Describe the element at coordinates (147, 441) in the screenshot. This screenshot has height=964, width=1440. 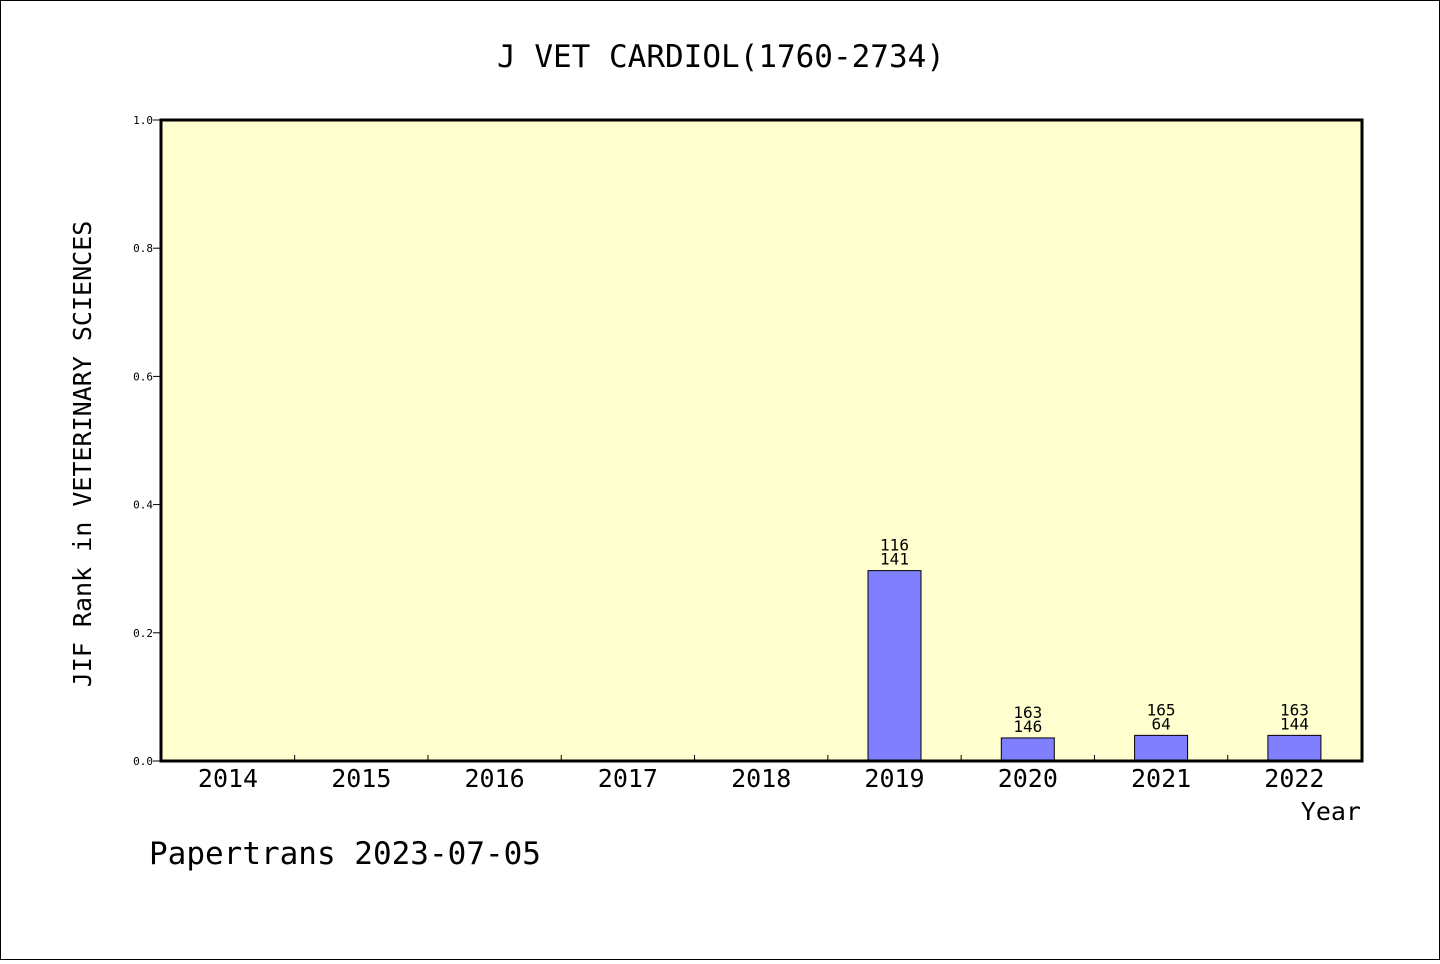
I see `y-axis: 0.0 0.2 0.4 0.6 0.8 1.0` at that location.